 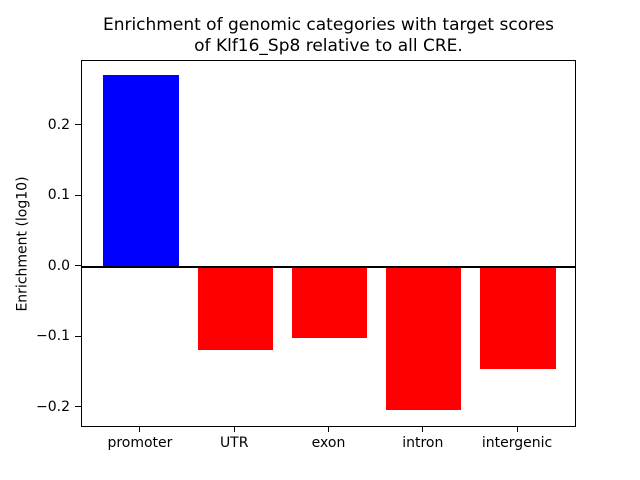 What do you see at coordinates (58, 195) in the screenshot?
I see `y-tick-label: 0.1` at bounding box center [58, 195].